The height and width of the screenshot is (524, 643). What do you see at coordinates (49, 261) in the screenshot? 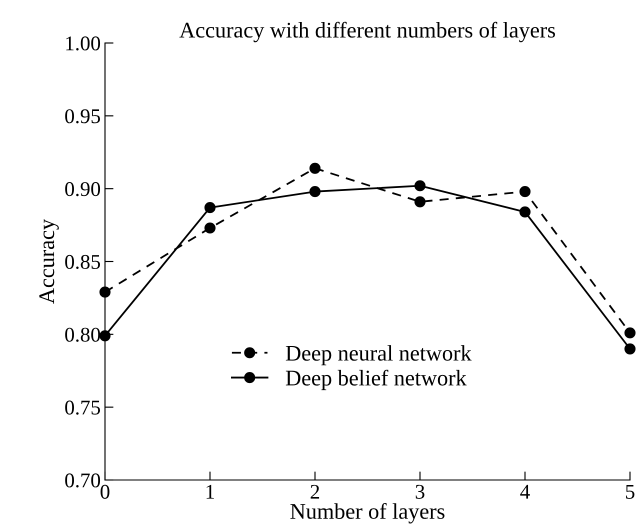
I see `y-axis-title: Accuracy` at bounding box center [49, 261].